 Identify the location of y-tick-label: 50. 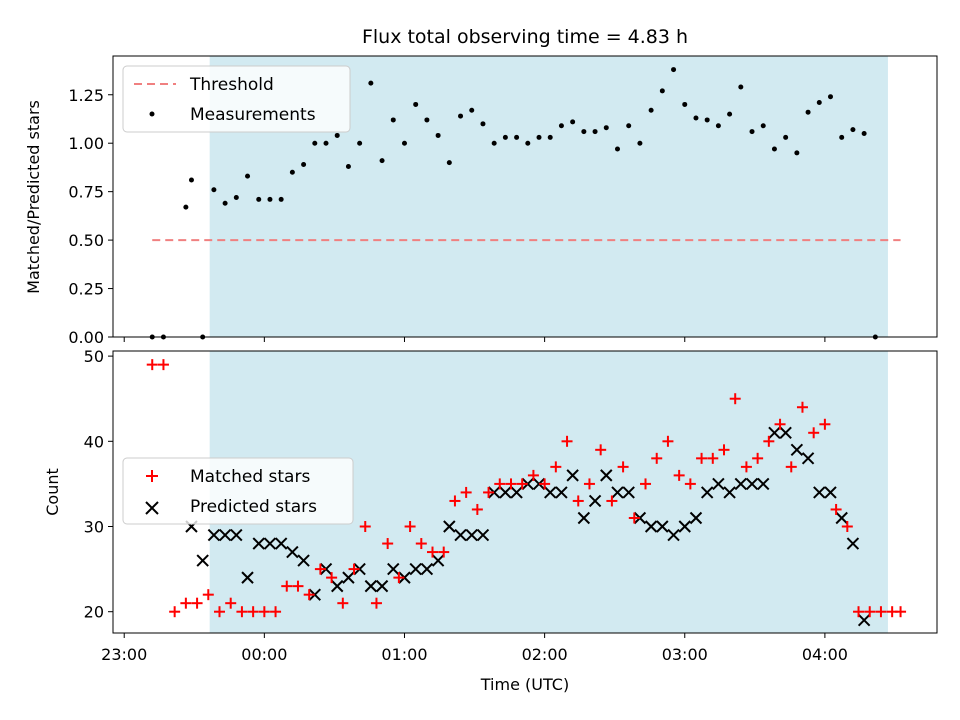
(94, 356).